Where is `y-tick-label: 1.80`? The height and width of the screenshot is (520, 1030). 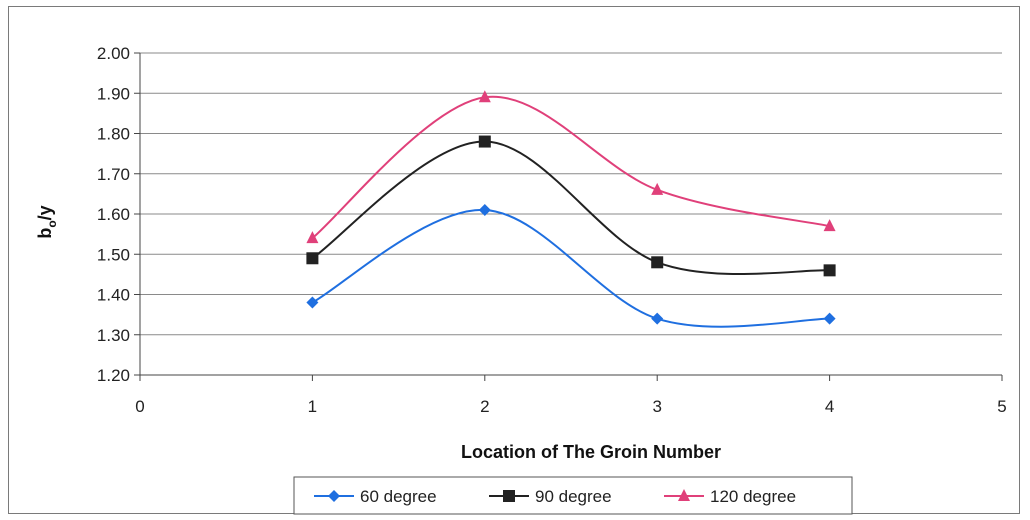 y-tick-label: 1.80 is located at coordinates (113, 134).